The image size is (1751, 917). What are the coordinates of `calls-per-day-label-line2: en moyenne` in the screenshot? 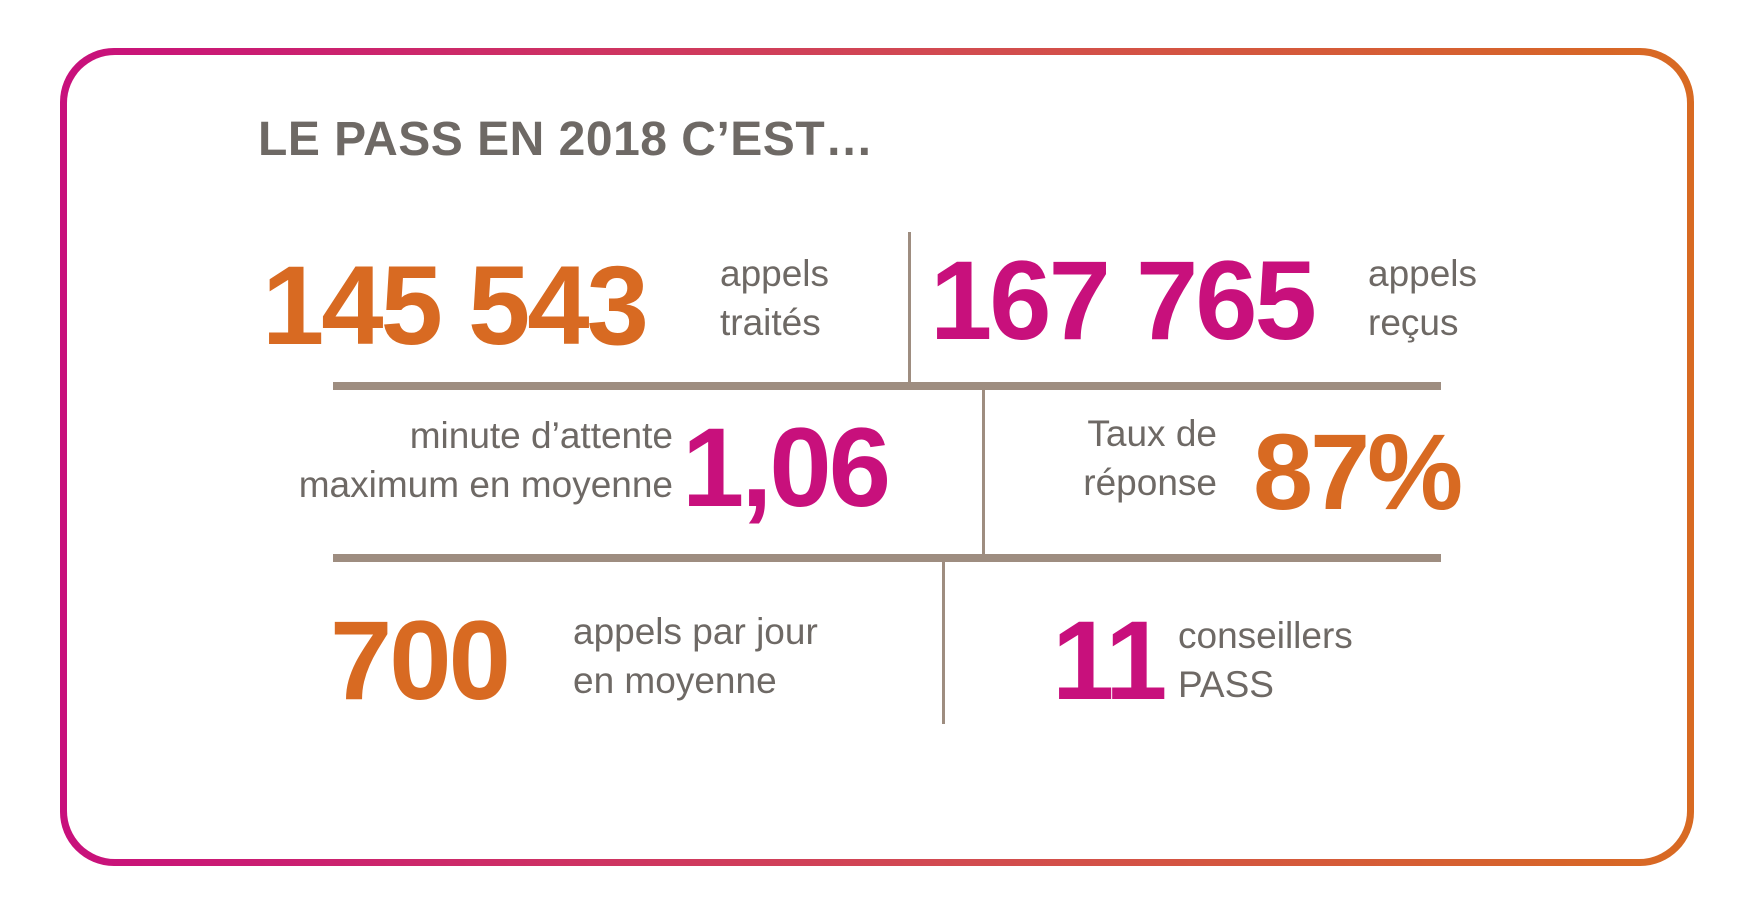 It's located at (675, 680).